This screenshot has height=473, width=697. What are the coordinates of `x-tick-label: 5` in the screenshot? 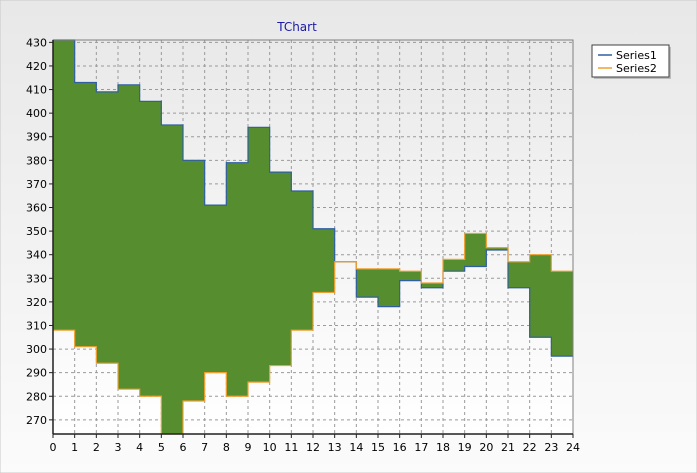 It's located at (161, 447).